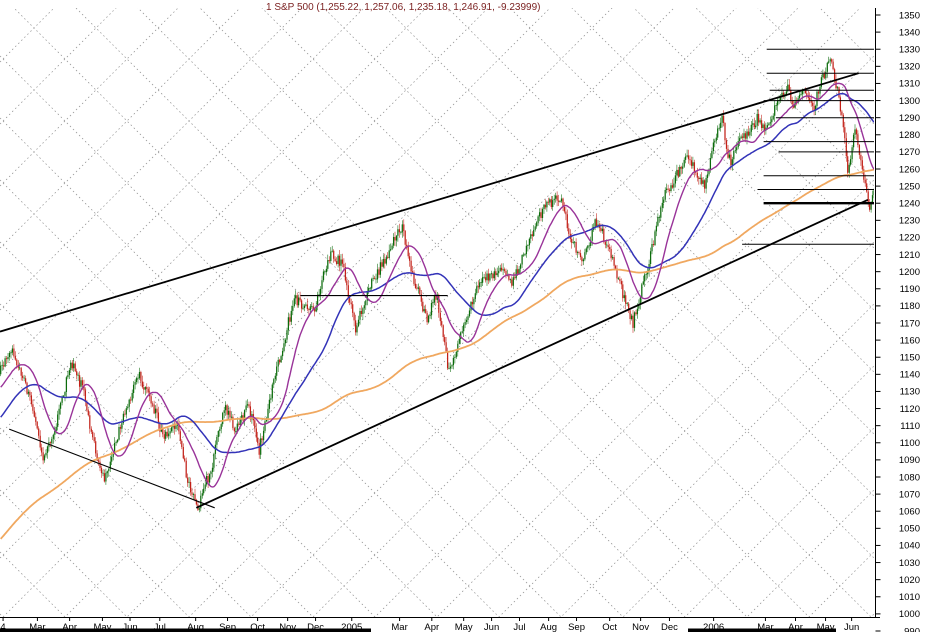  What do you see at coordinates (910, 323) in the screenshot?
I see `svg-text: 1170` at bounding box center [910, 323].